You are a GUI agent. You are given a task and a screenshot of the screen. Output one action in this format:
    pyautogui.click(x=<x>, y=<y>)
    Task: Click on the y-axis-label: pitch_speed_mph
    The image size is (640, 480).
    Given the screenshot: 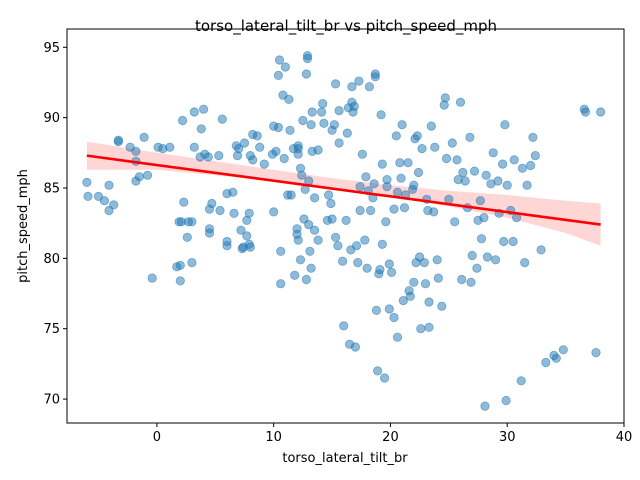 What is the action you would take?
    pyautogui.click(x=23, y=226)
    